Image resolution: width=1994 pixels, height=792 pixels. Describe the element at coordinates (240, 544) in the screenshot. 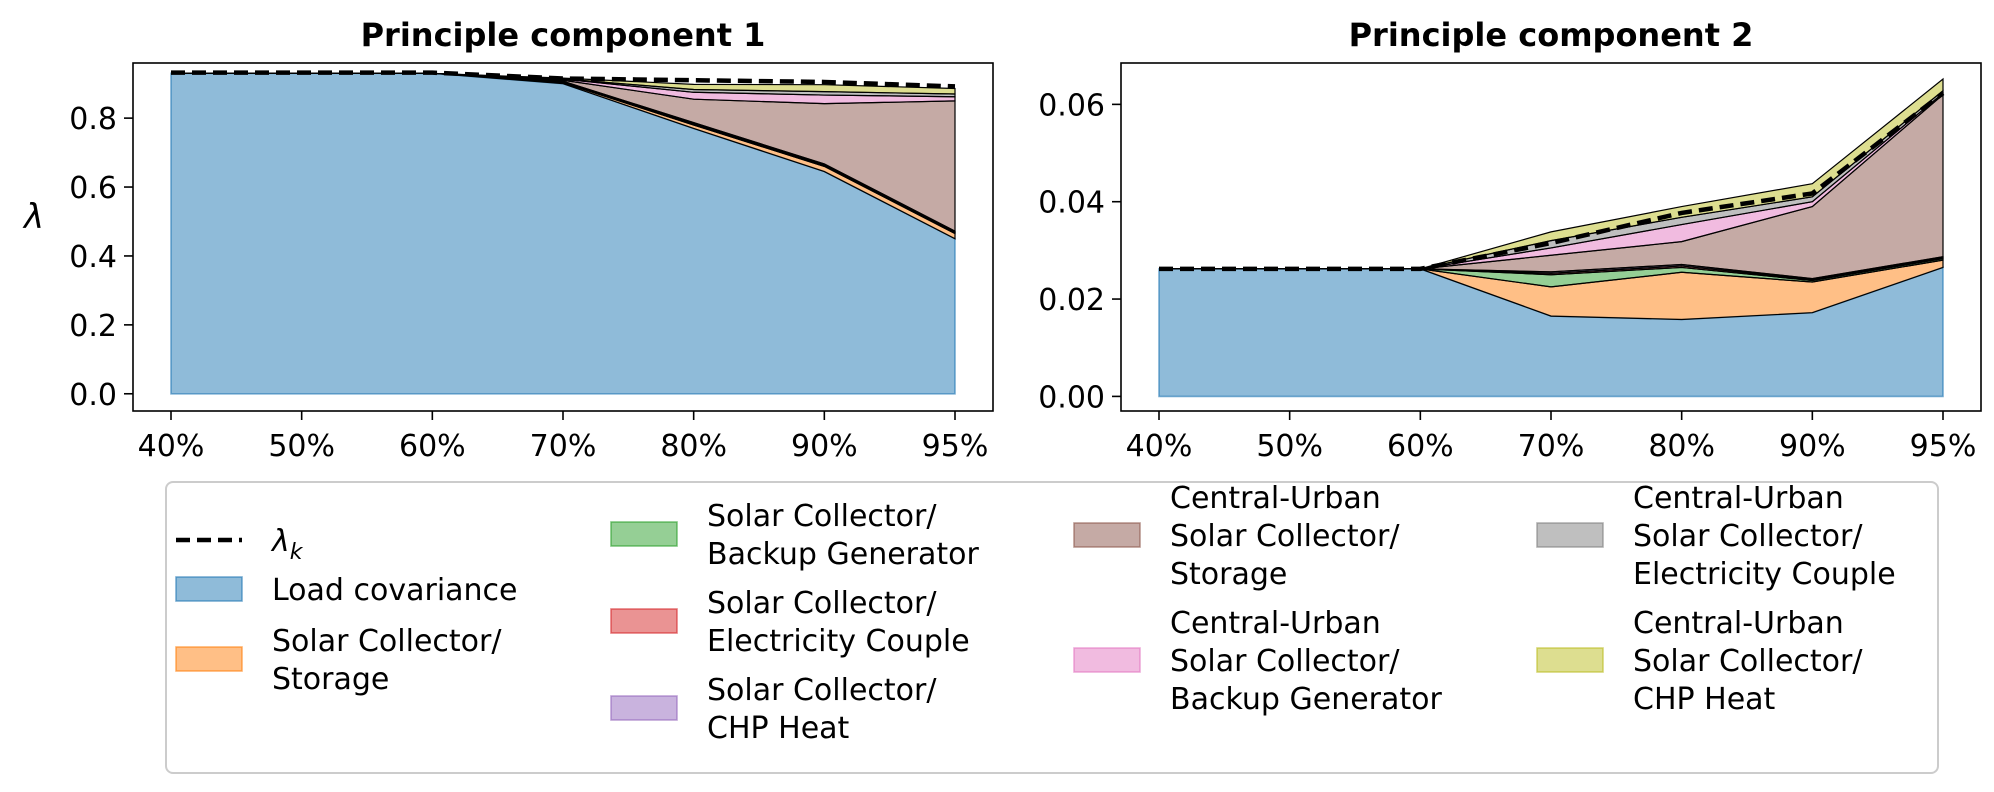

I see `legend-entry-k: λk` at that location.